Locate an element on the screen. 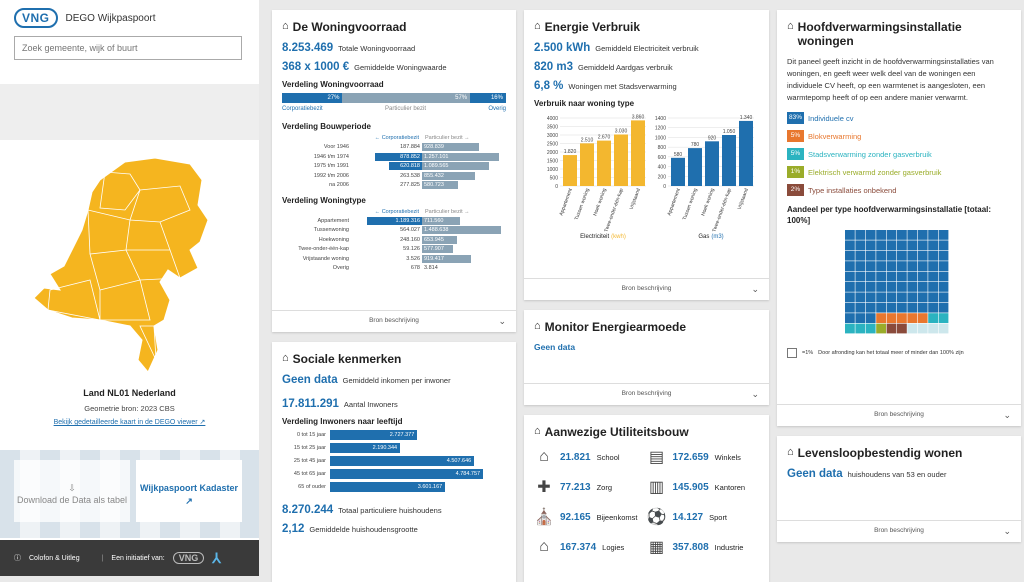  verdeling-stacked-bar: 27% 57% 16% is located at coordinates (394, 98).